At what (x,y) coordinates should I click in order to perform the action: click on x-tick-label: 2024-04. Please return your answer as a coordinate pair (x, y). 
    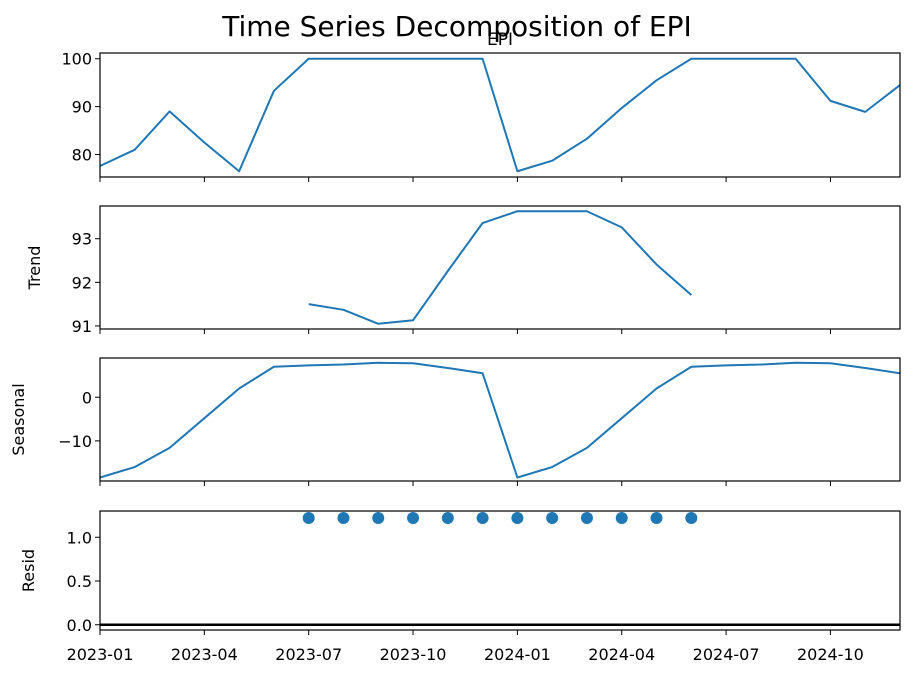
    Looking at the image, I should click on (621, 654).